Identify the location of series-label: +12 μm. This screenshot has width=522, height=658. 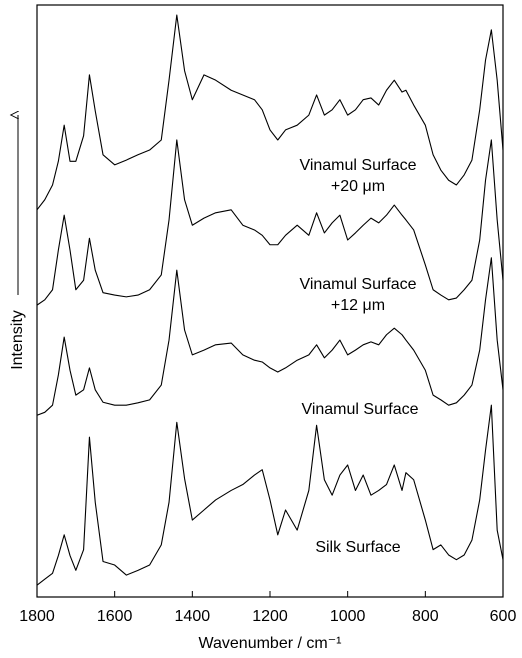
(358, 305).